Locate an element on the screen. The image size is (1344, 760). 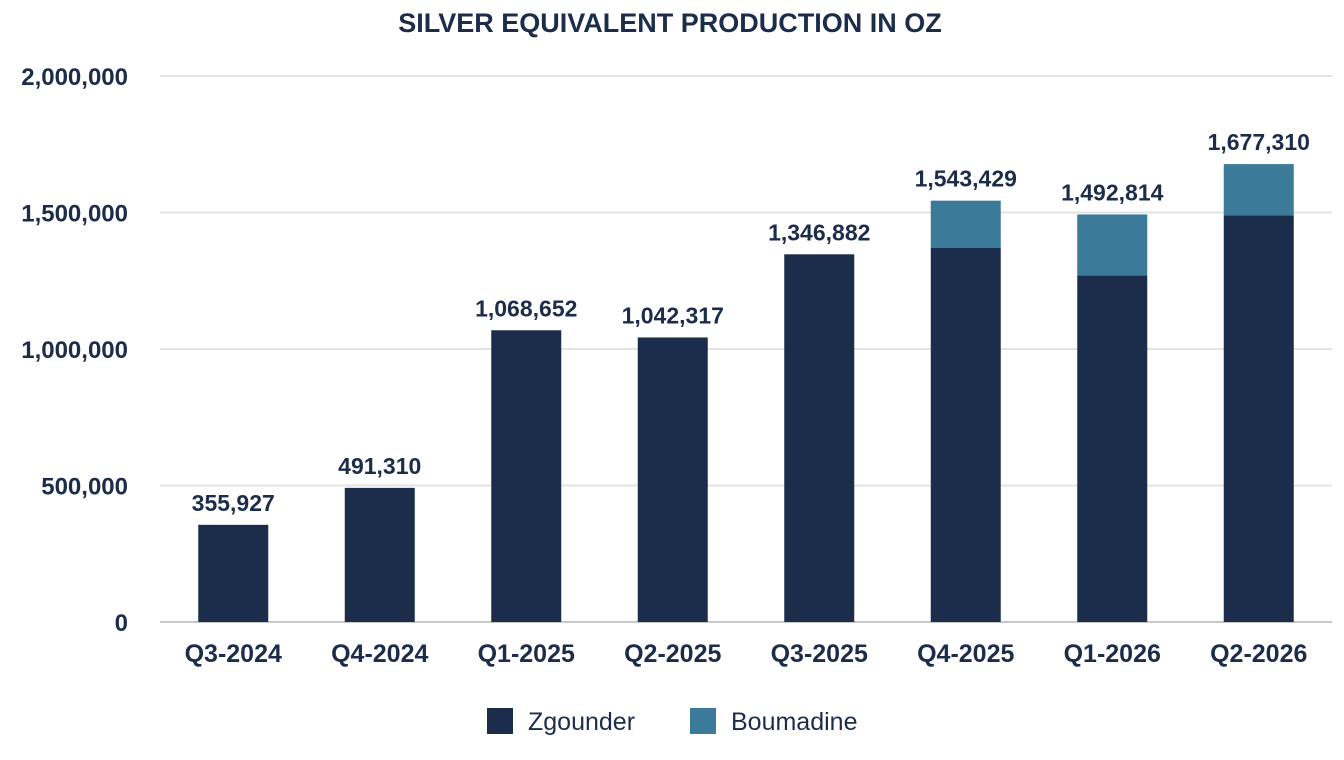
y-axis-ticks: 0 500,000 1,000,000 1,500,000 2,000,000 is located at coordinates (74, 350).